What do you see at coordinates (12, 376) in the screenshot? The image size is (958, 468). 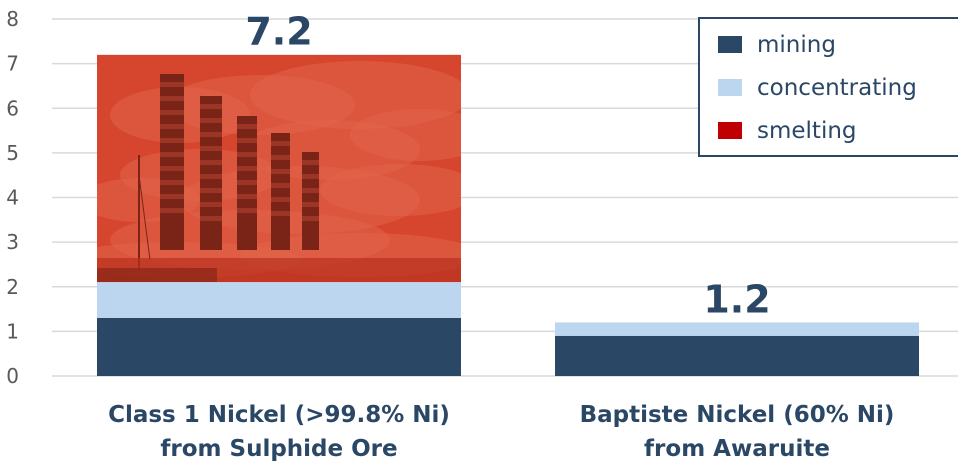 I see `y-tick-label: 0` at bounding box center [12, 376].